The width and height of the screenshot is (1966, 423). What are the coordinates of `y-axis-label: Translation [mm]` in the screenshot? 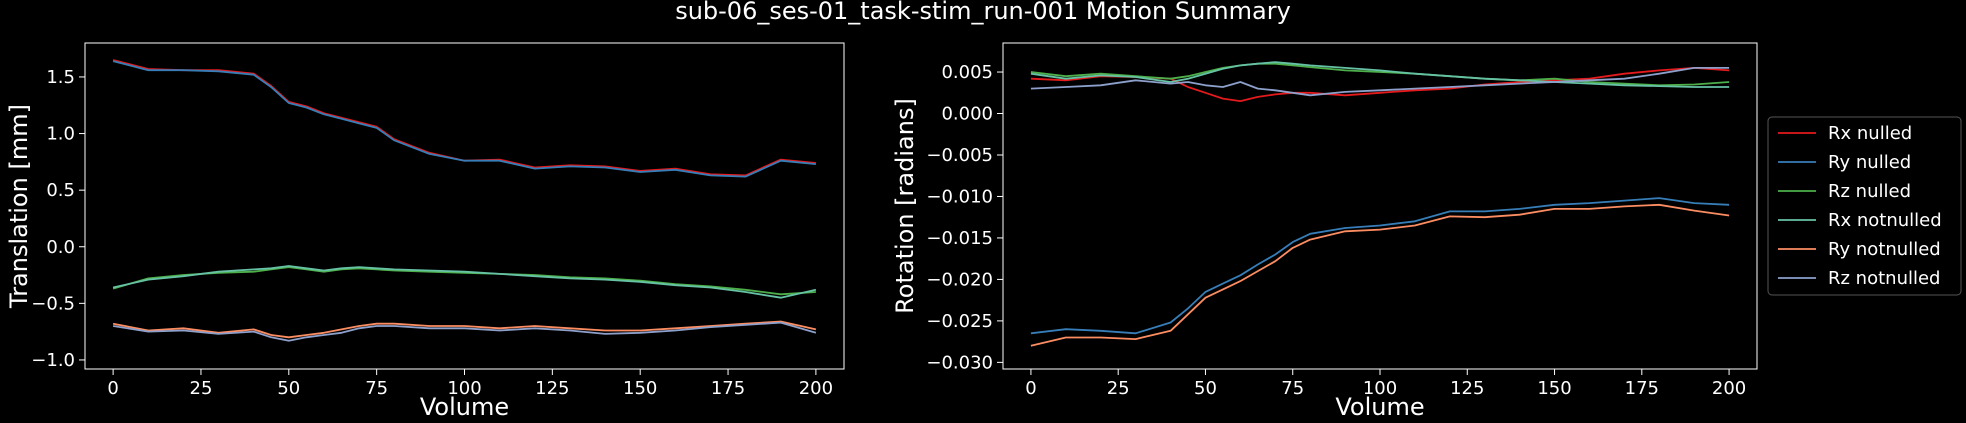 It's located at (19, 206).